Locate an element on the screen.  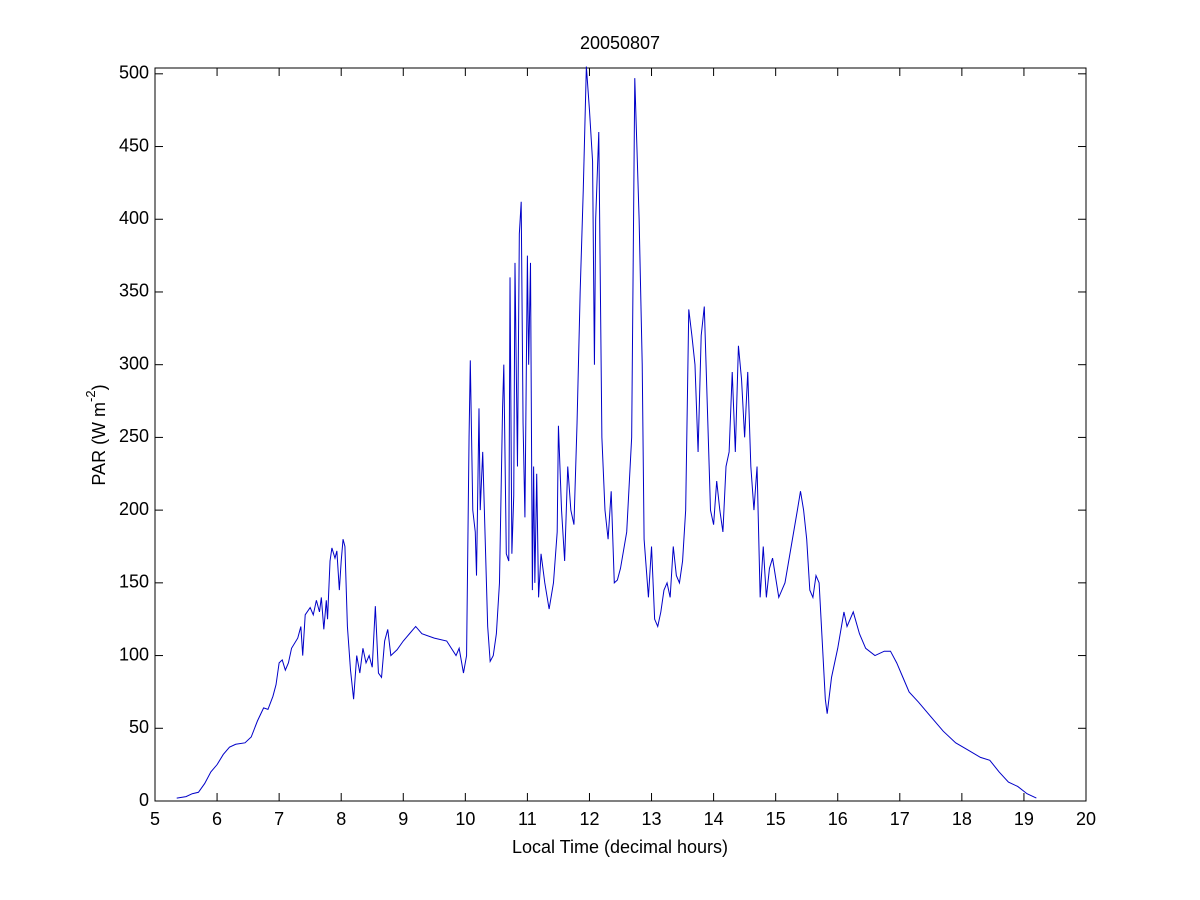
y-tick-label: 450 is located at coordinates (134, 145).